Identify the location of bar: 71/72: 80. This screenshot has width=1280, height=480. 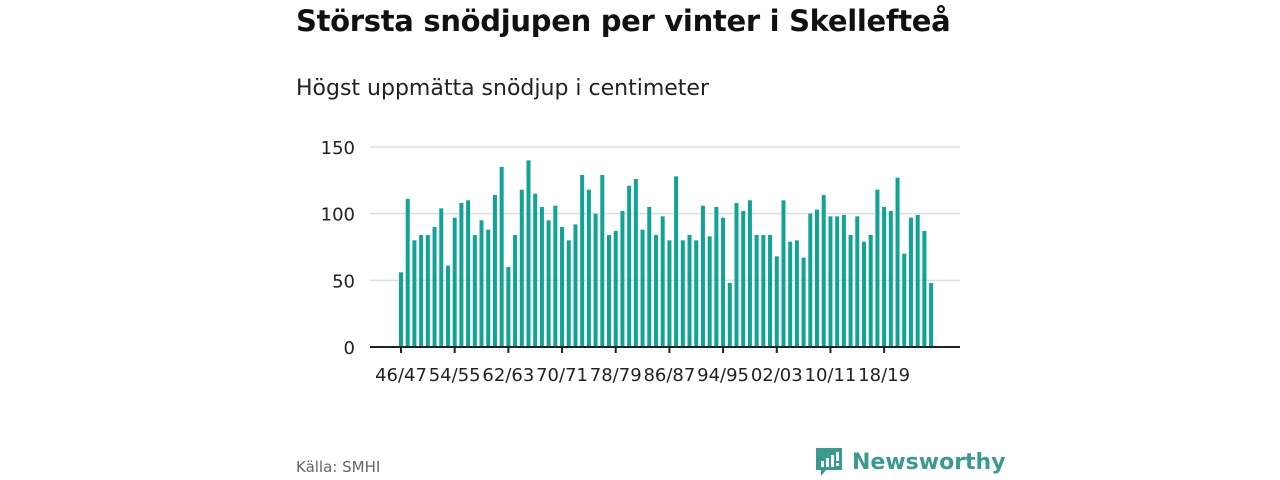
(568, 293).